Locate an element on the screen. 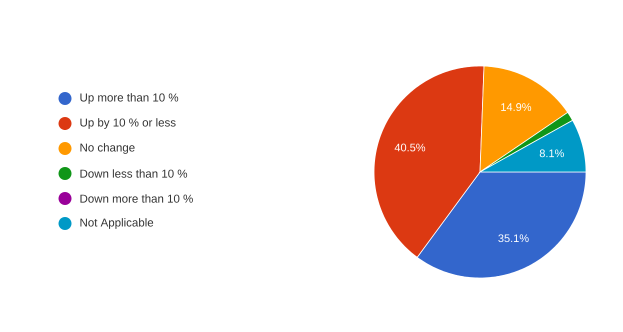  data-label: 8.1% is located at coordinates (552, 153).